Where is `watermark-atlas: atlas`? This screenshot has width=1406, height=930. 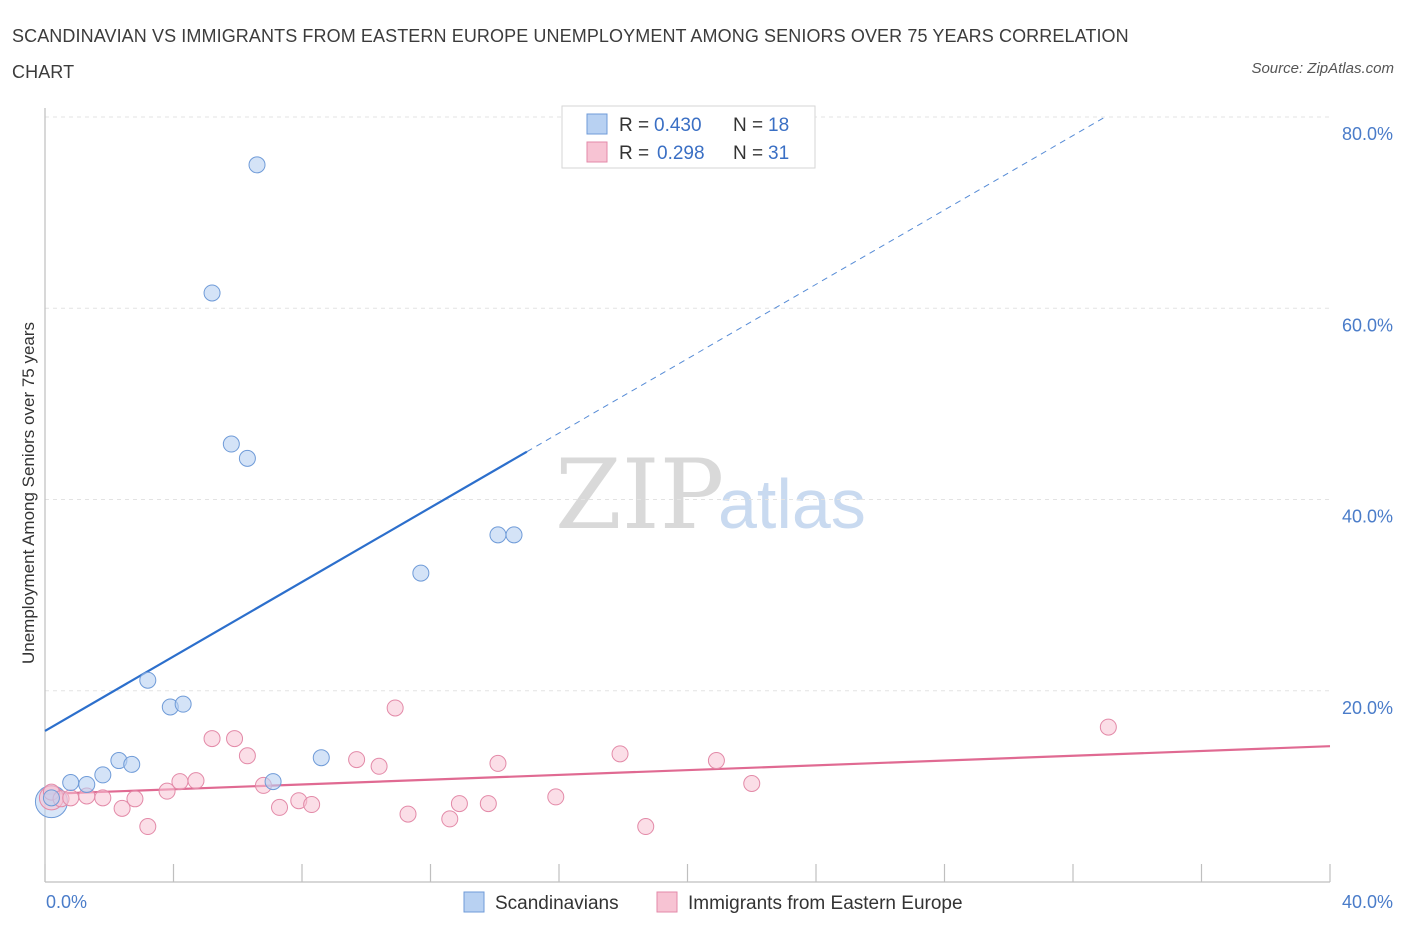
watermark-atlas: atlas is located at coordinates (792, 504).